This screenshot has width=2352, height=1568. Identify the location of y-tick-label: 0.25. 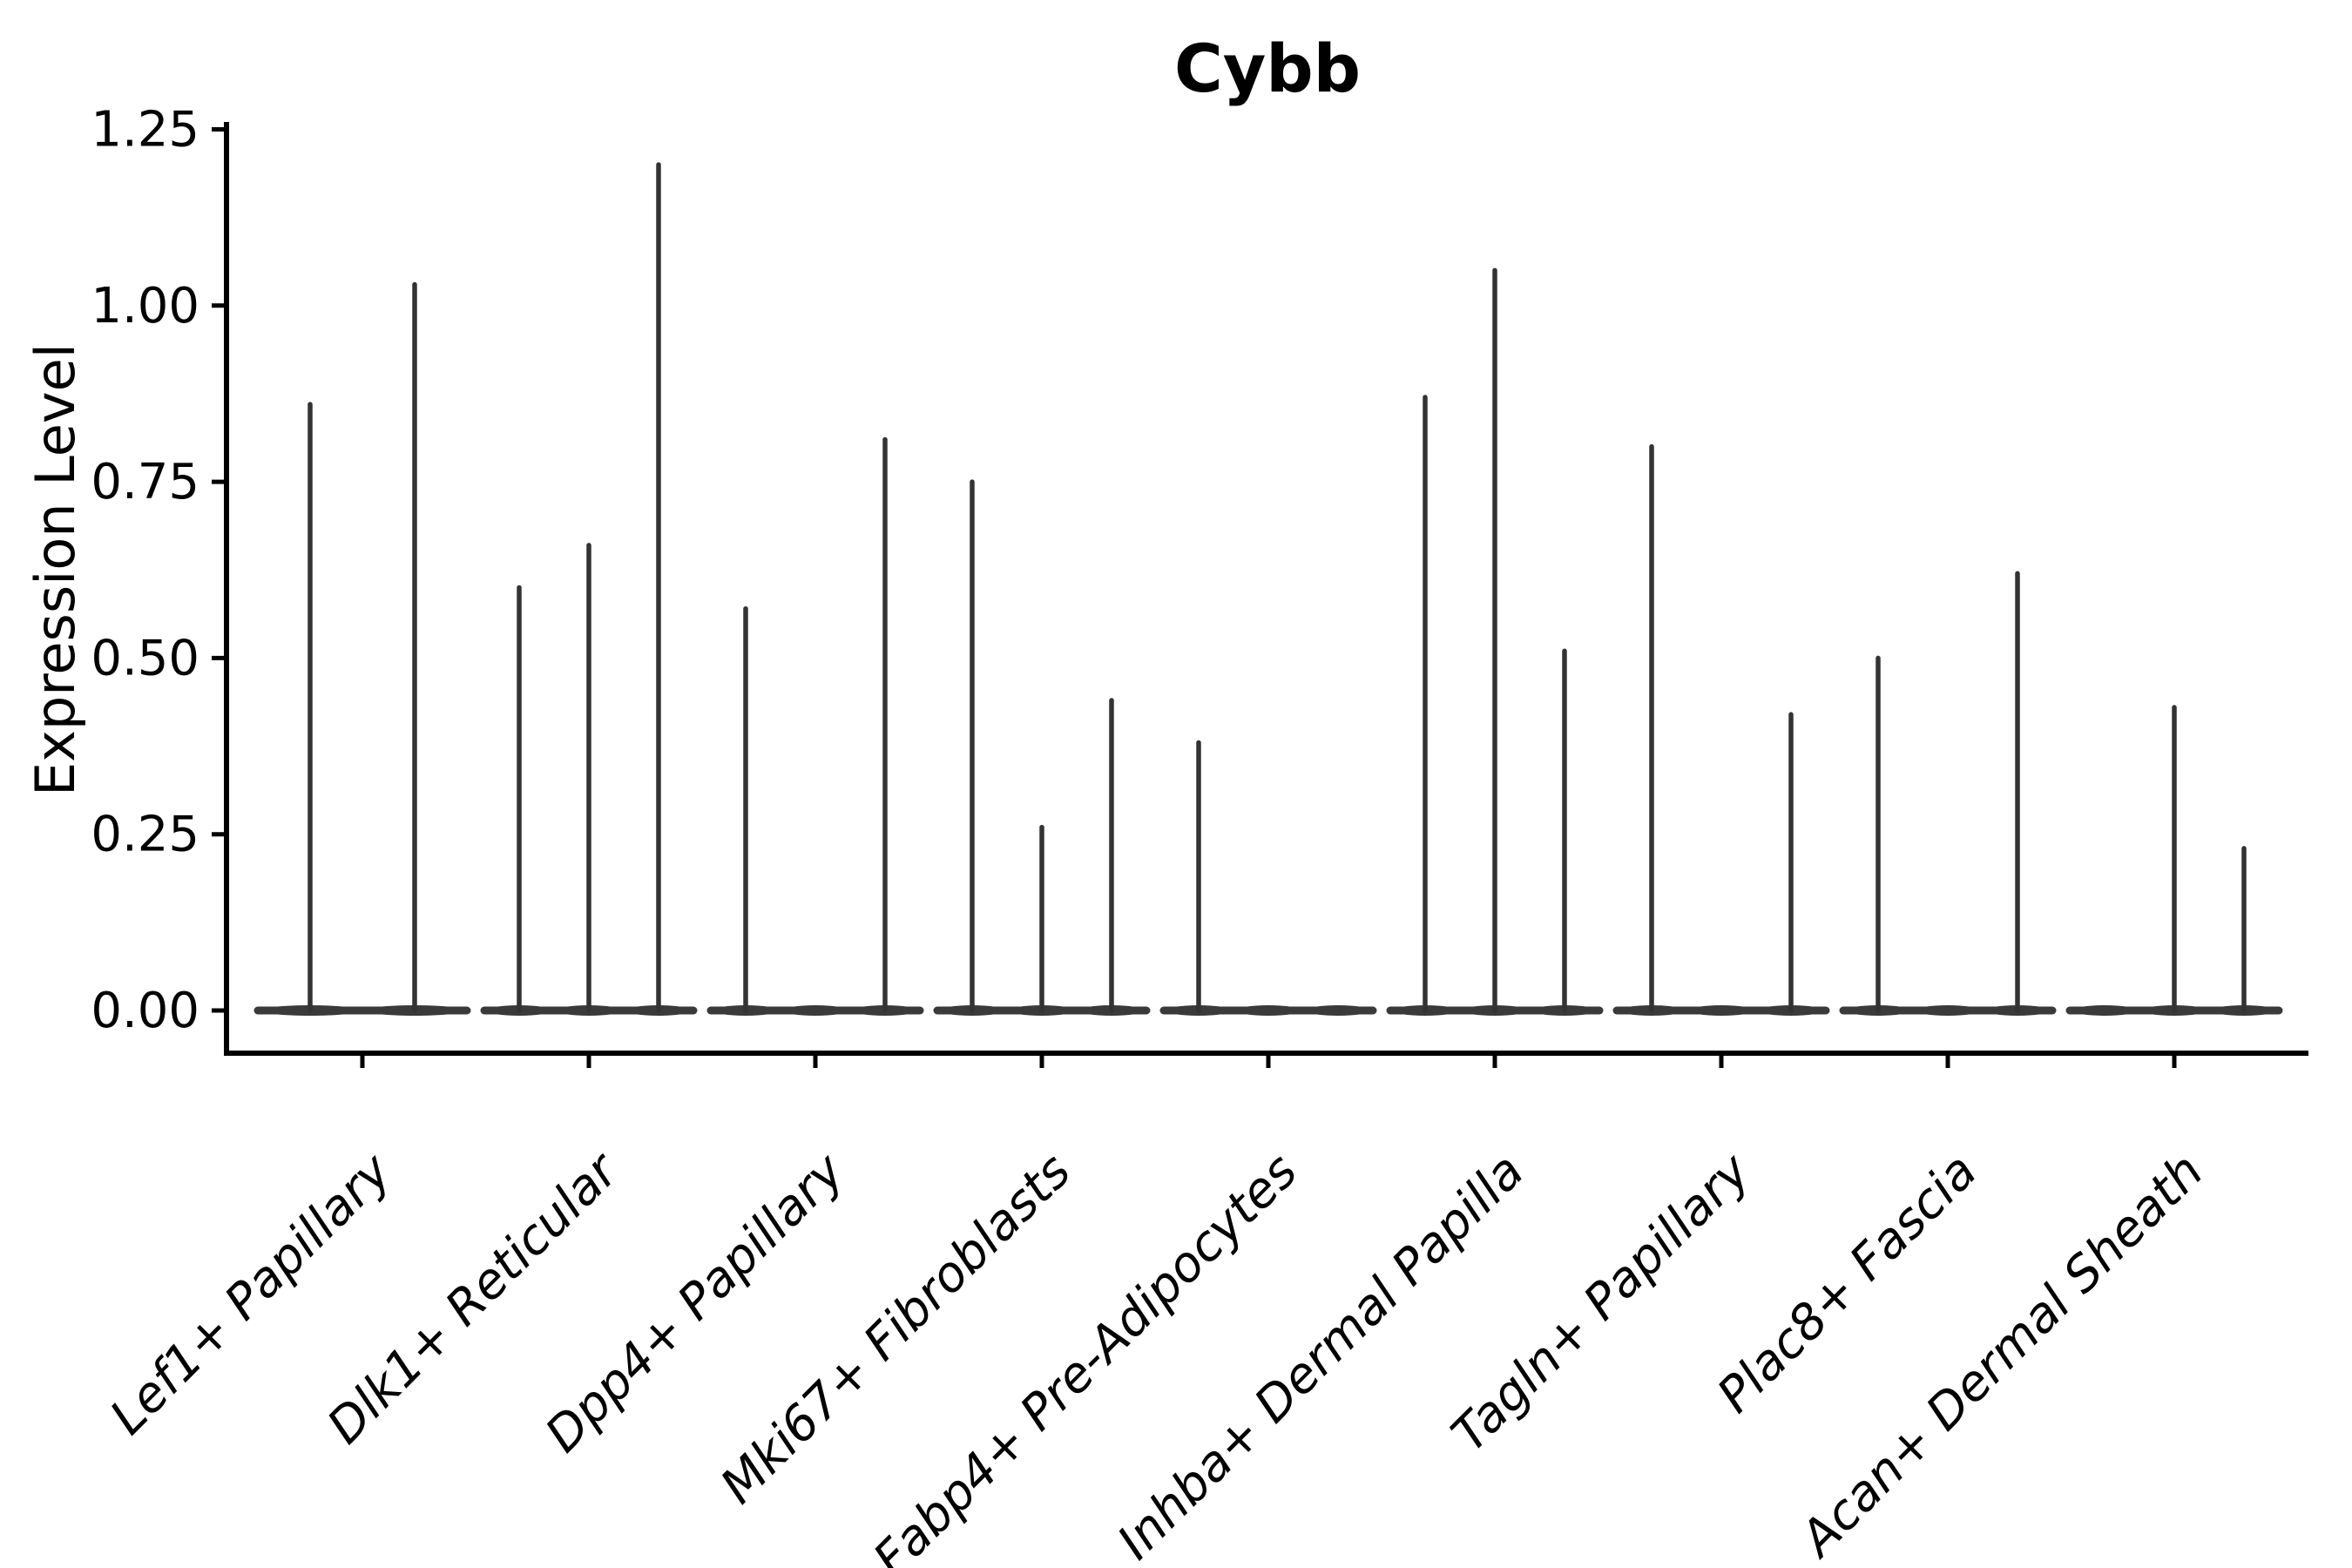
(145, 835).